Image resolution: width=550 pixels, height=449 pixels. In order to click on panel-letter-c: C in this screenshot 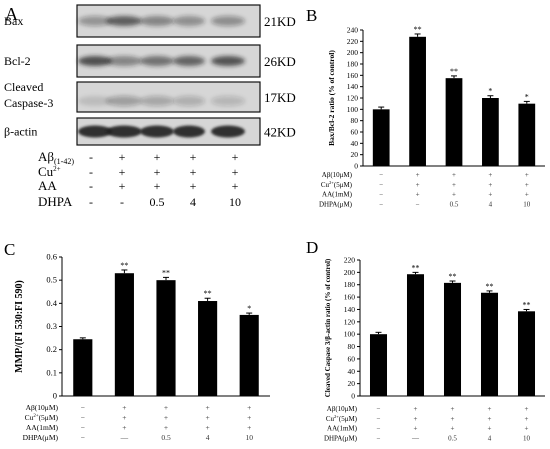, I will do `click(9, 249)`.